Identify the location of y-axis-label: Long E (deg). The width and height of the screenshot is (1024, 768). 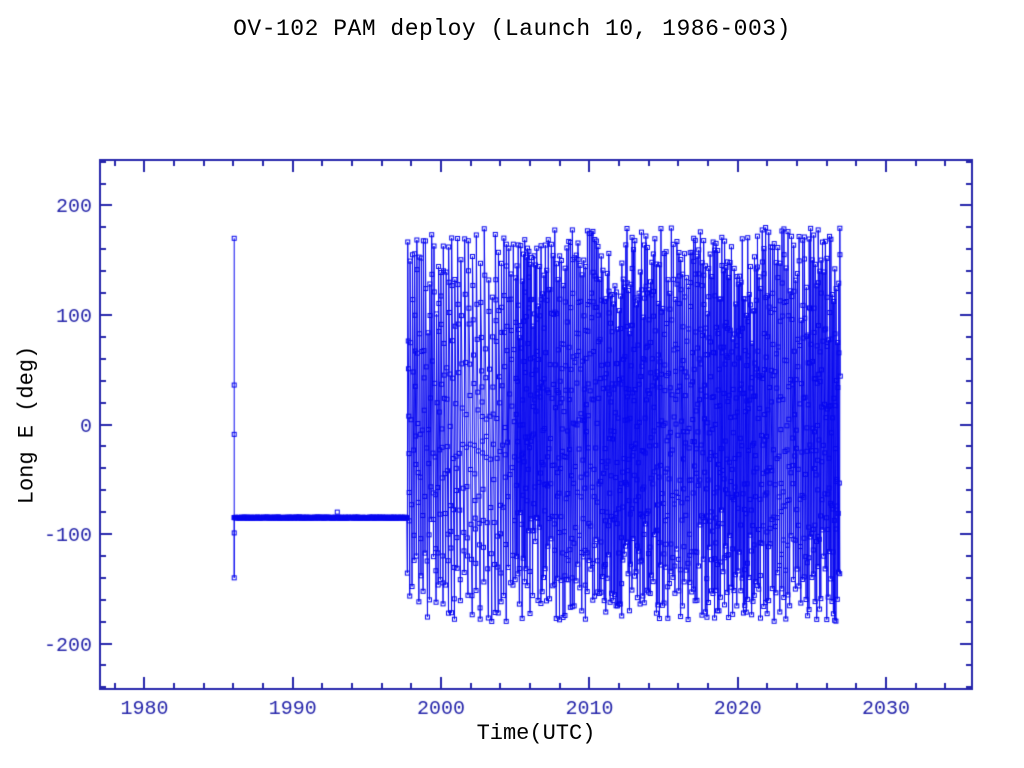
(27, 425).